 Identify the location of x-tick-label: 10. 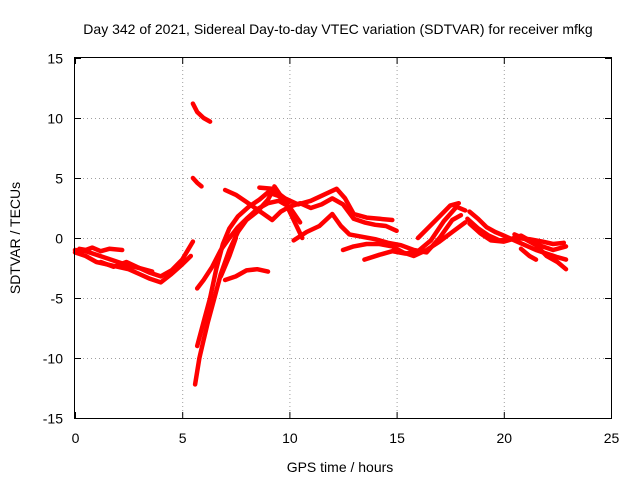
(290, 438).